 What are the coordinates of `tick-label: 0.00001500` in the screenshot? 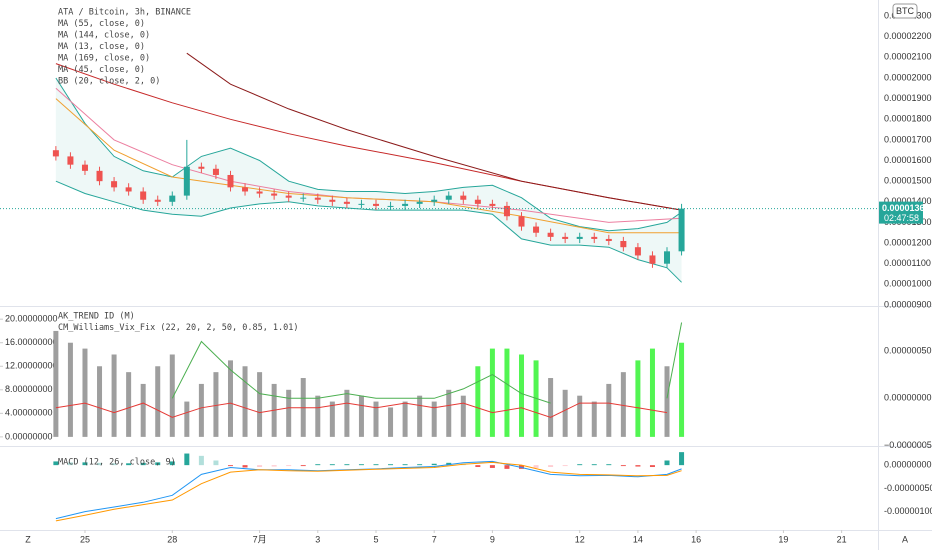 It's located at (908, 181).